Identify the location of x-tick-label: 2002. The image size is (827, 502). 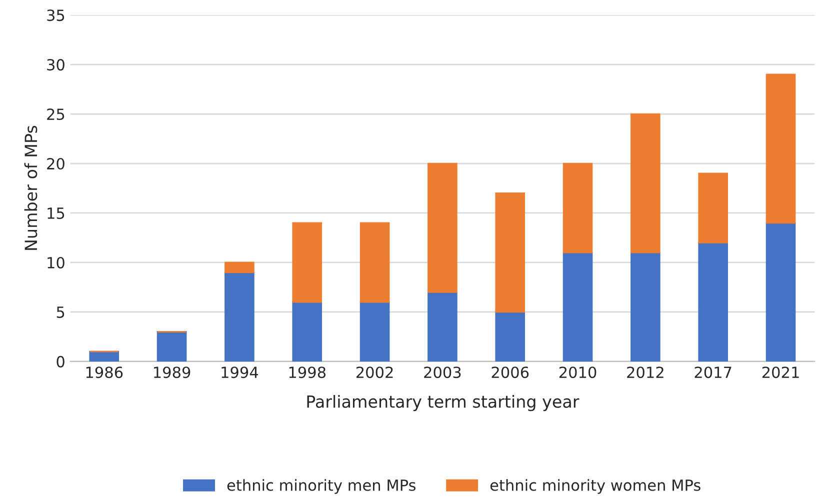
(374, 372).